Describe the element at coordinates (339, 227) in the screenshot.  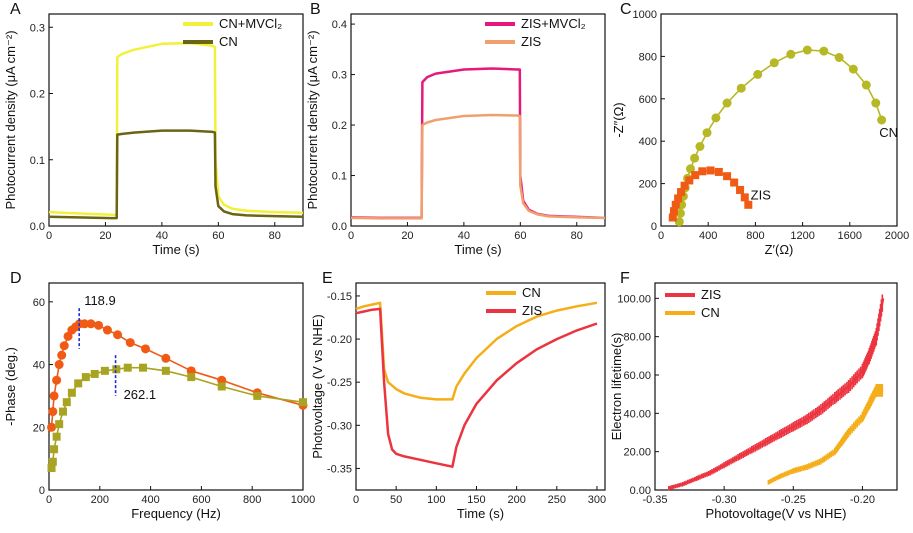
I see `y-tick-label: 0.0` at that location.